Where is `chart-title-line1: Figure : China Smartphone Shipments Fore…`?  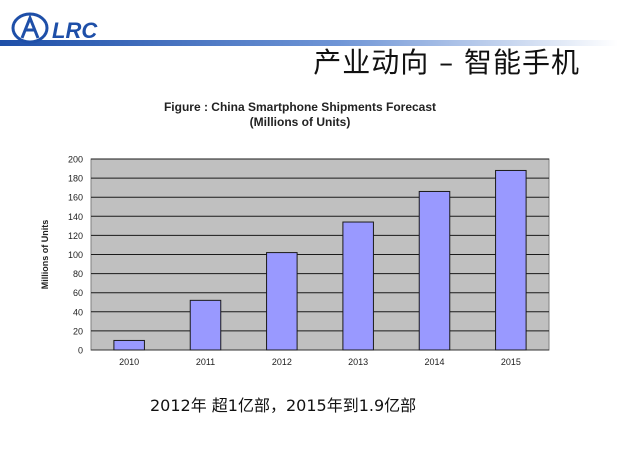
chart-title-line1: Figure : China Smartphone Shipments Fore… is located at coordinates (300, 107).